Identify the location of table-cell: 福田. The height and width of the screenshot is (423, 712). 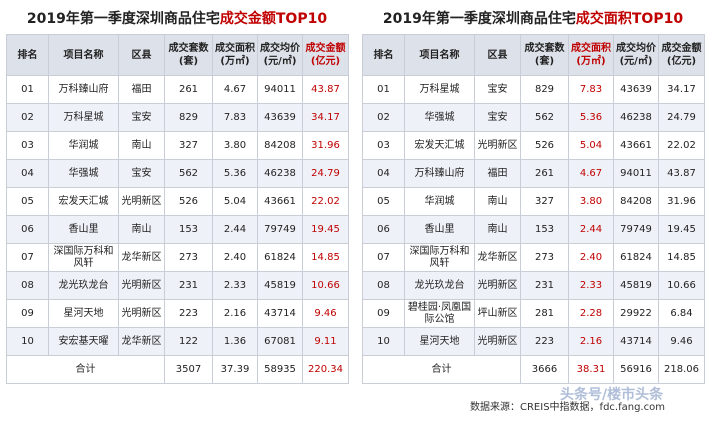
(497, 173).